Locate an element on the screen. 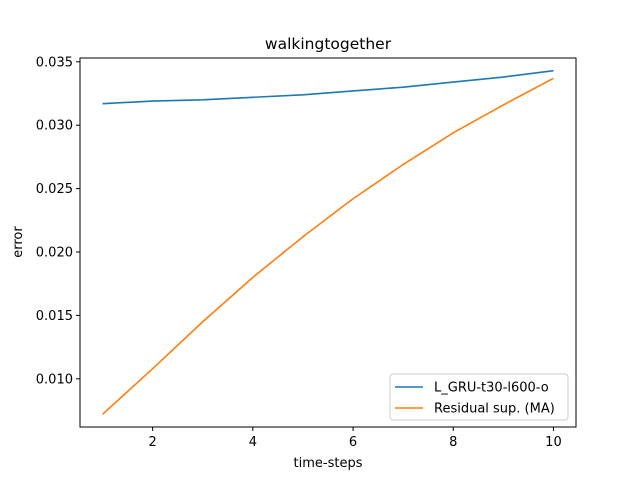 The height and width of the screenshot is (480, 640). y-tick-label: 0.035 is located at coordinates (54, 62).